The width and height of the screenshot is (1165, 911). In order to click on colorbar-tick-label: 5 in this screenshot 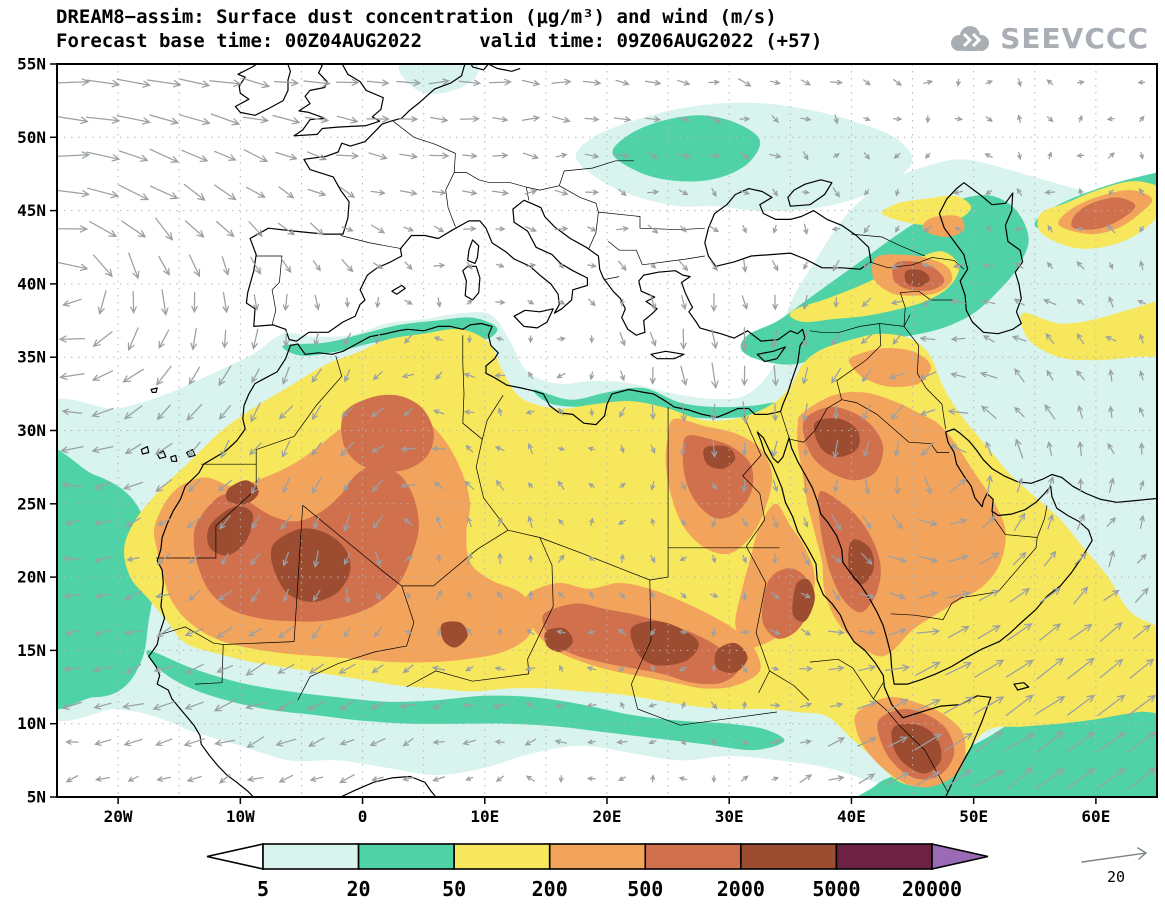, I will do `click(263, 889)`.